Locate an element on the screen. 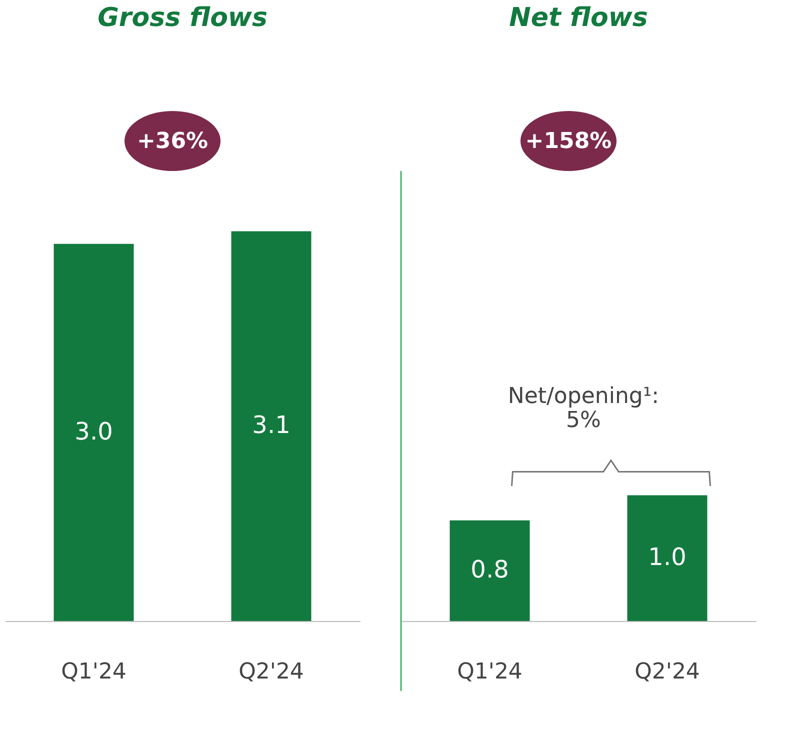 The height and width of the screenshot is (756, 796). data-label: 0.8 is located at coordinates (489, 570).